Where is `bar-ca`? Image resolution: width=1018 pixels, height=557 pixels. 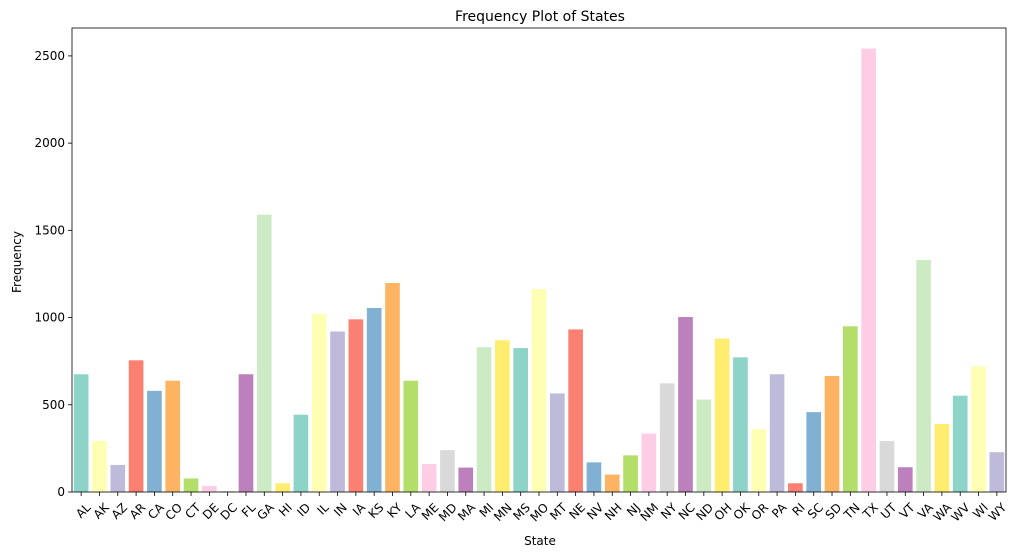
bar-ca is located at coordinates (154, 441).